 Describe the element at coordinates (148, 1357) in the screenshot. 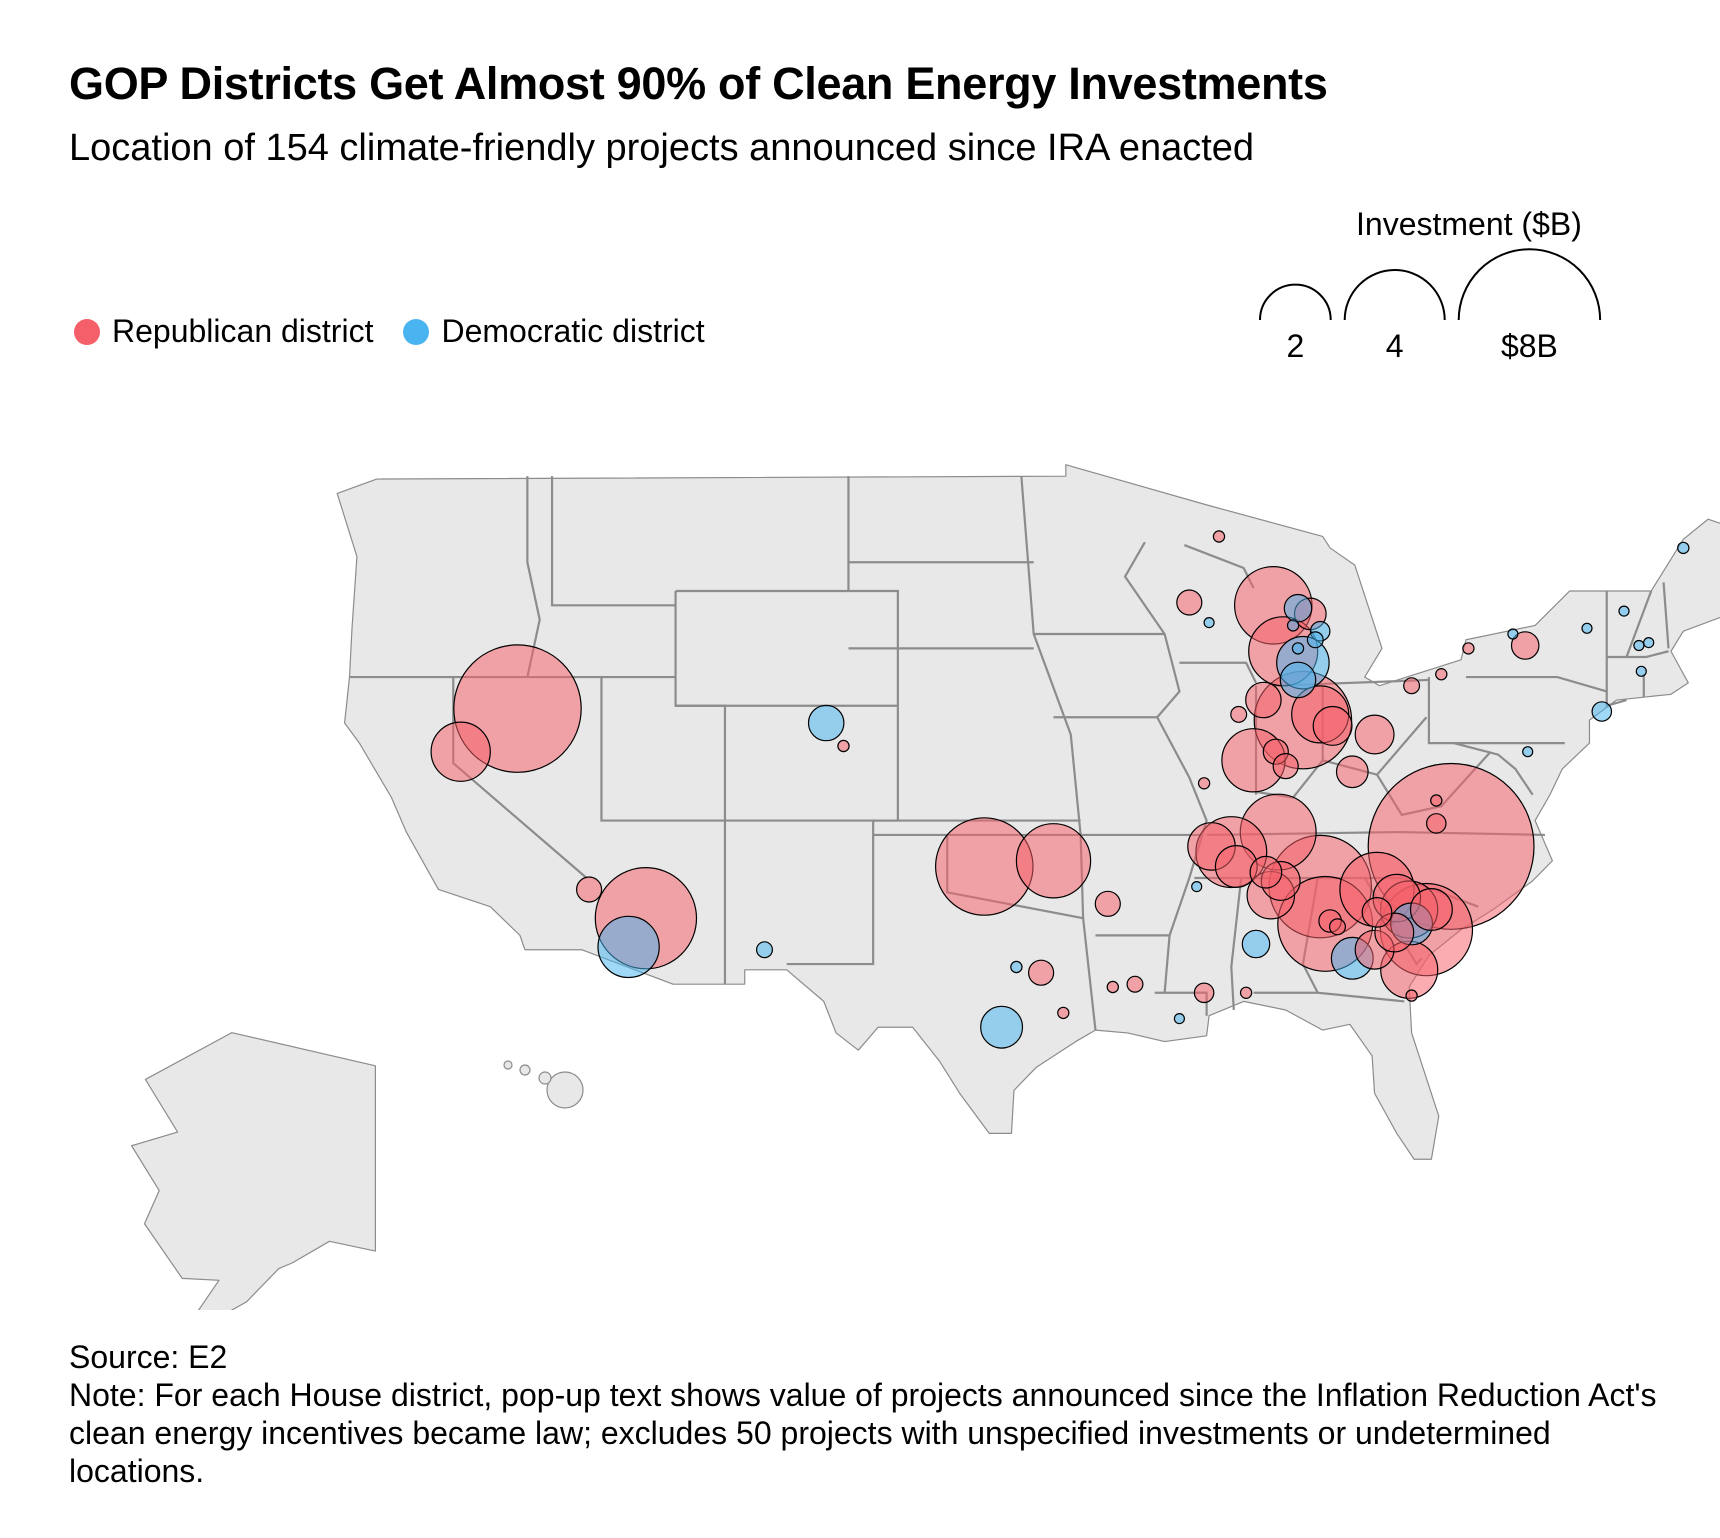

I see `source-text: Source: E2` at that location.